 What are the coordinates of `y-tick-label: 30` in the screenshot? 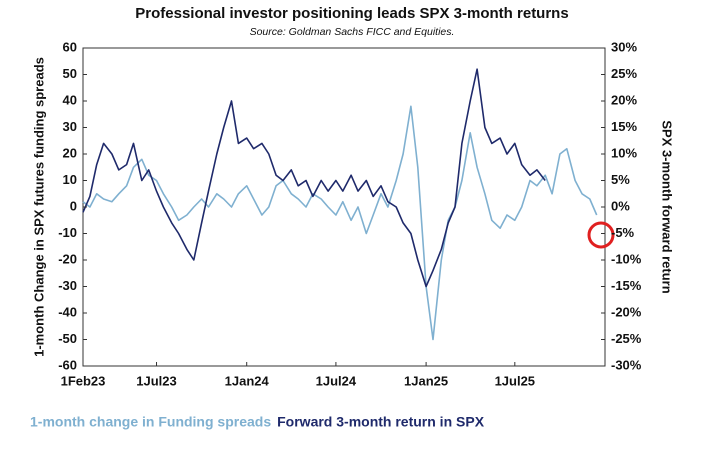 It's located at (70, 126).